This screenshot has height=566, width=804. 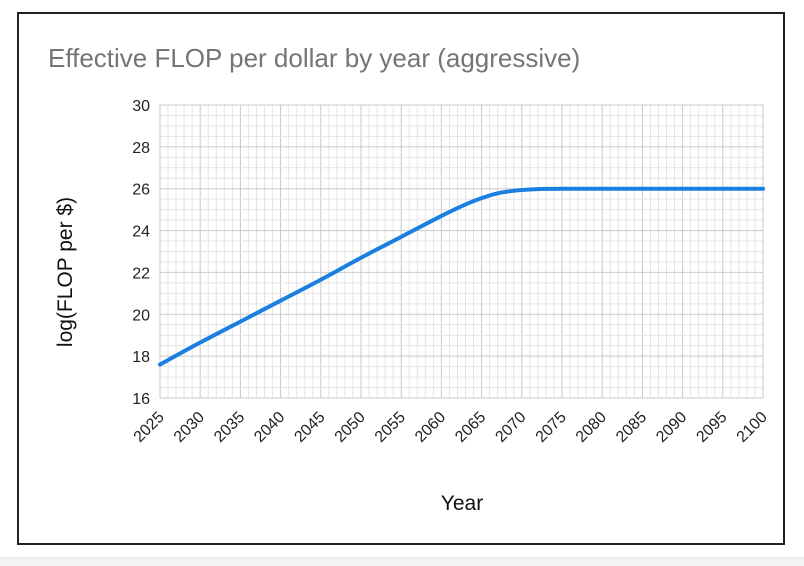 I want to click on x-tick-label: 2090, so click(x=671, y=427).